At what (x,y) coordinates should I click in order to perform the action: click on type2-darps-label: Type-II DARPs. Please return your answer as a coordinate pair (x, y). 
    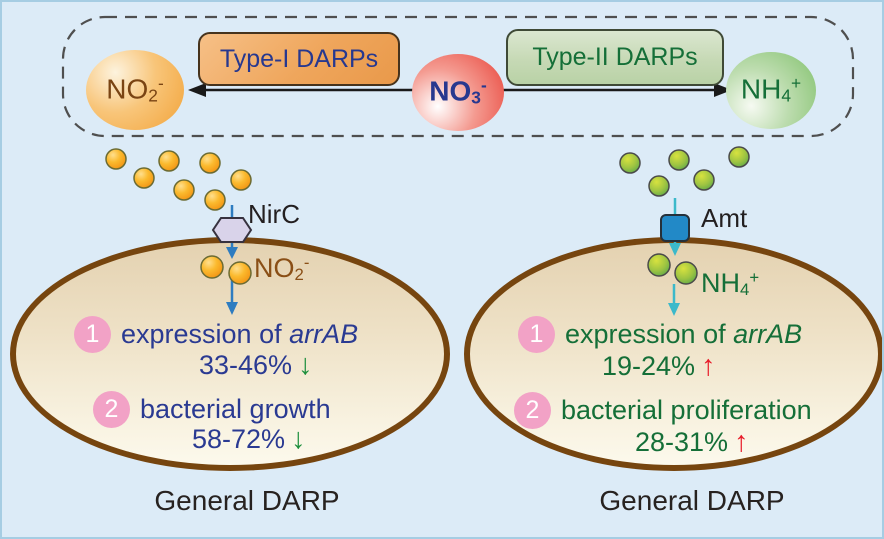
    Looking at the image, I should click on (615, 57).